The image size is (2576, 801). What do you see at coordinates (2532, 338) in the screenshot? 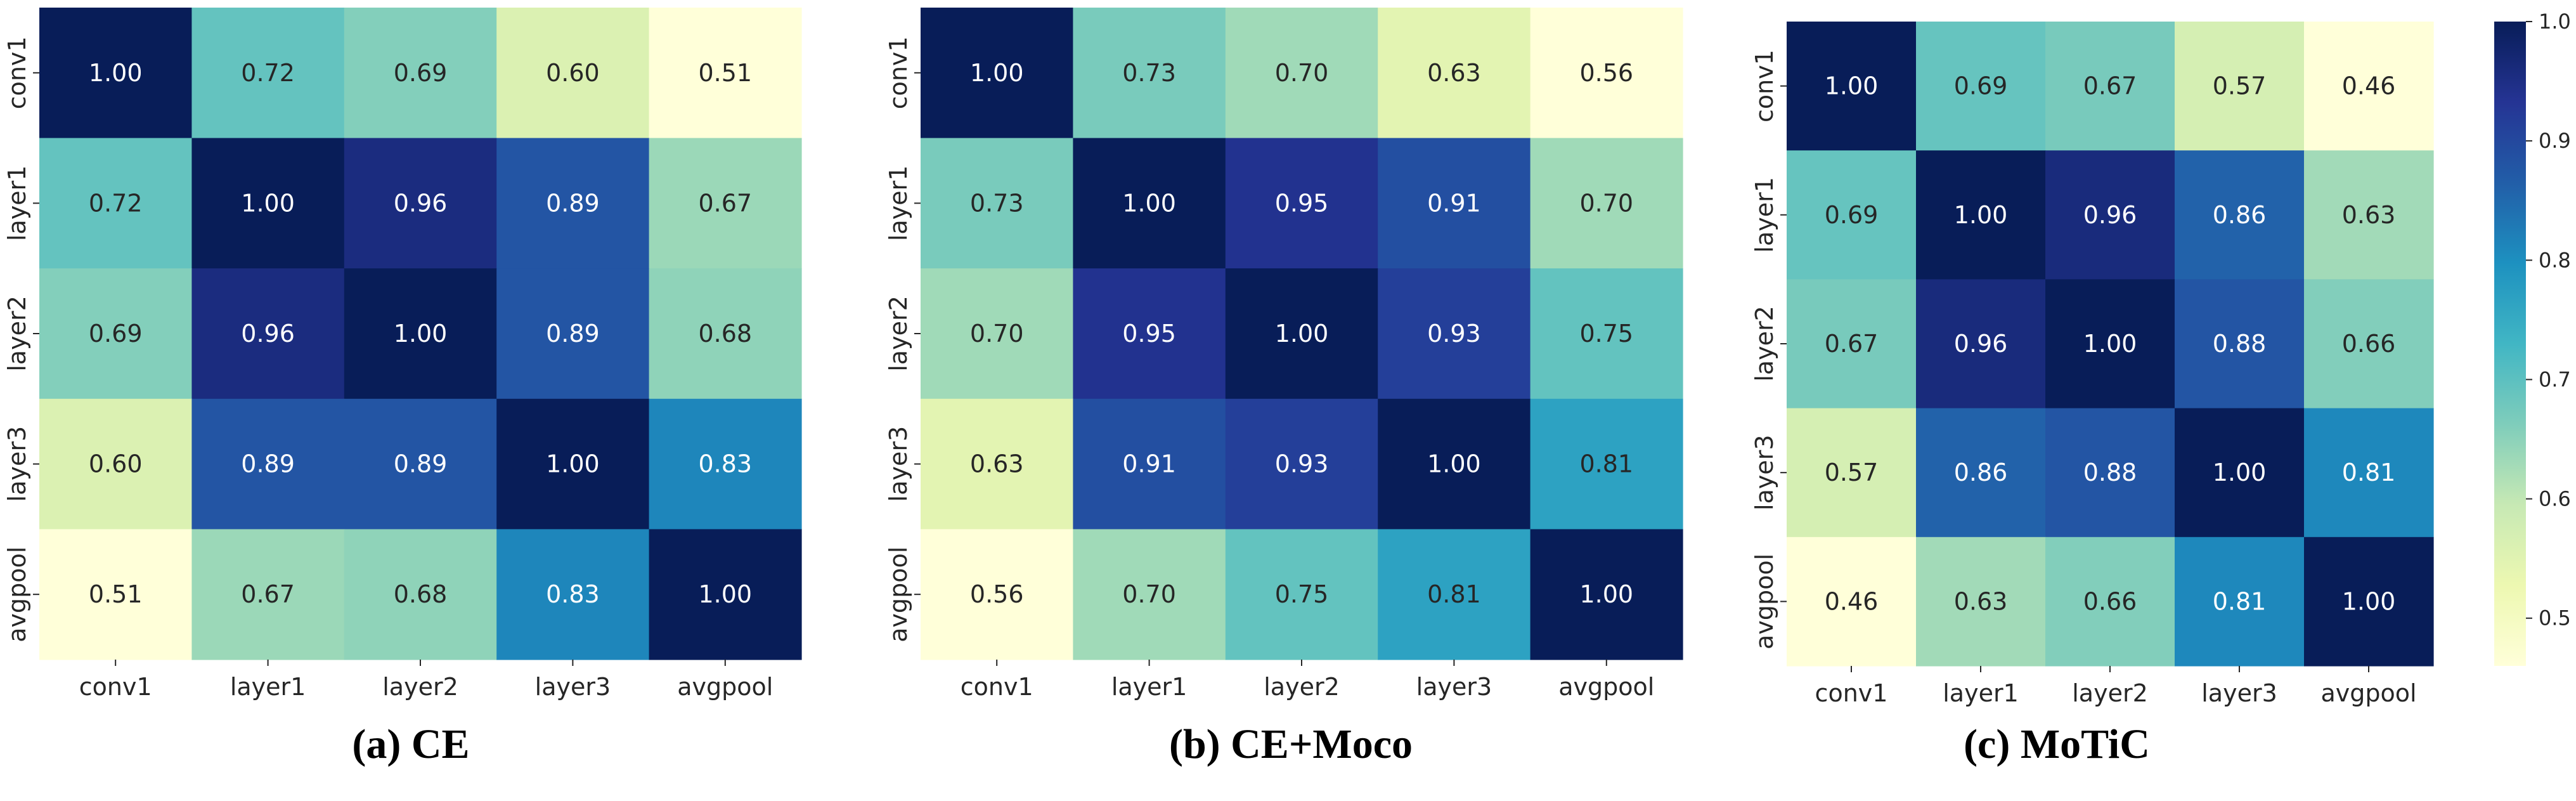
I see `colorbar: 0.5 0.6 0.7 0.8 0.9 1.0` at bounding box center [2532, 338].